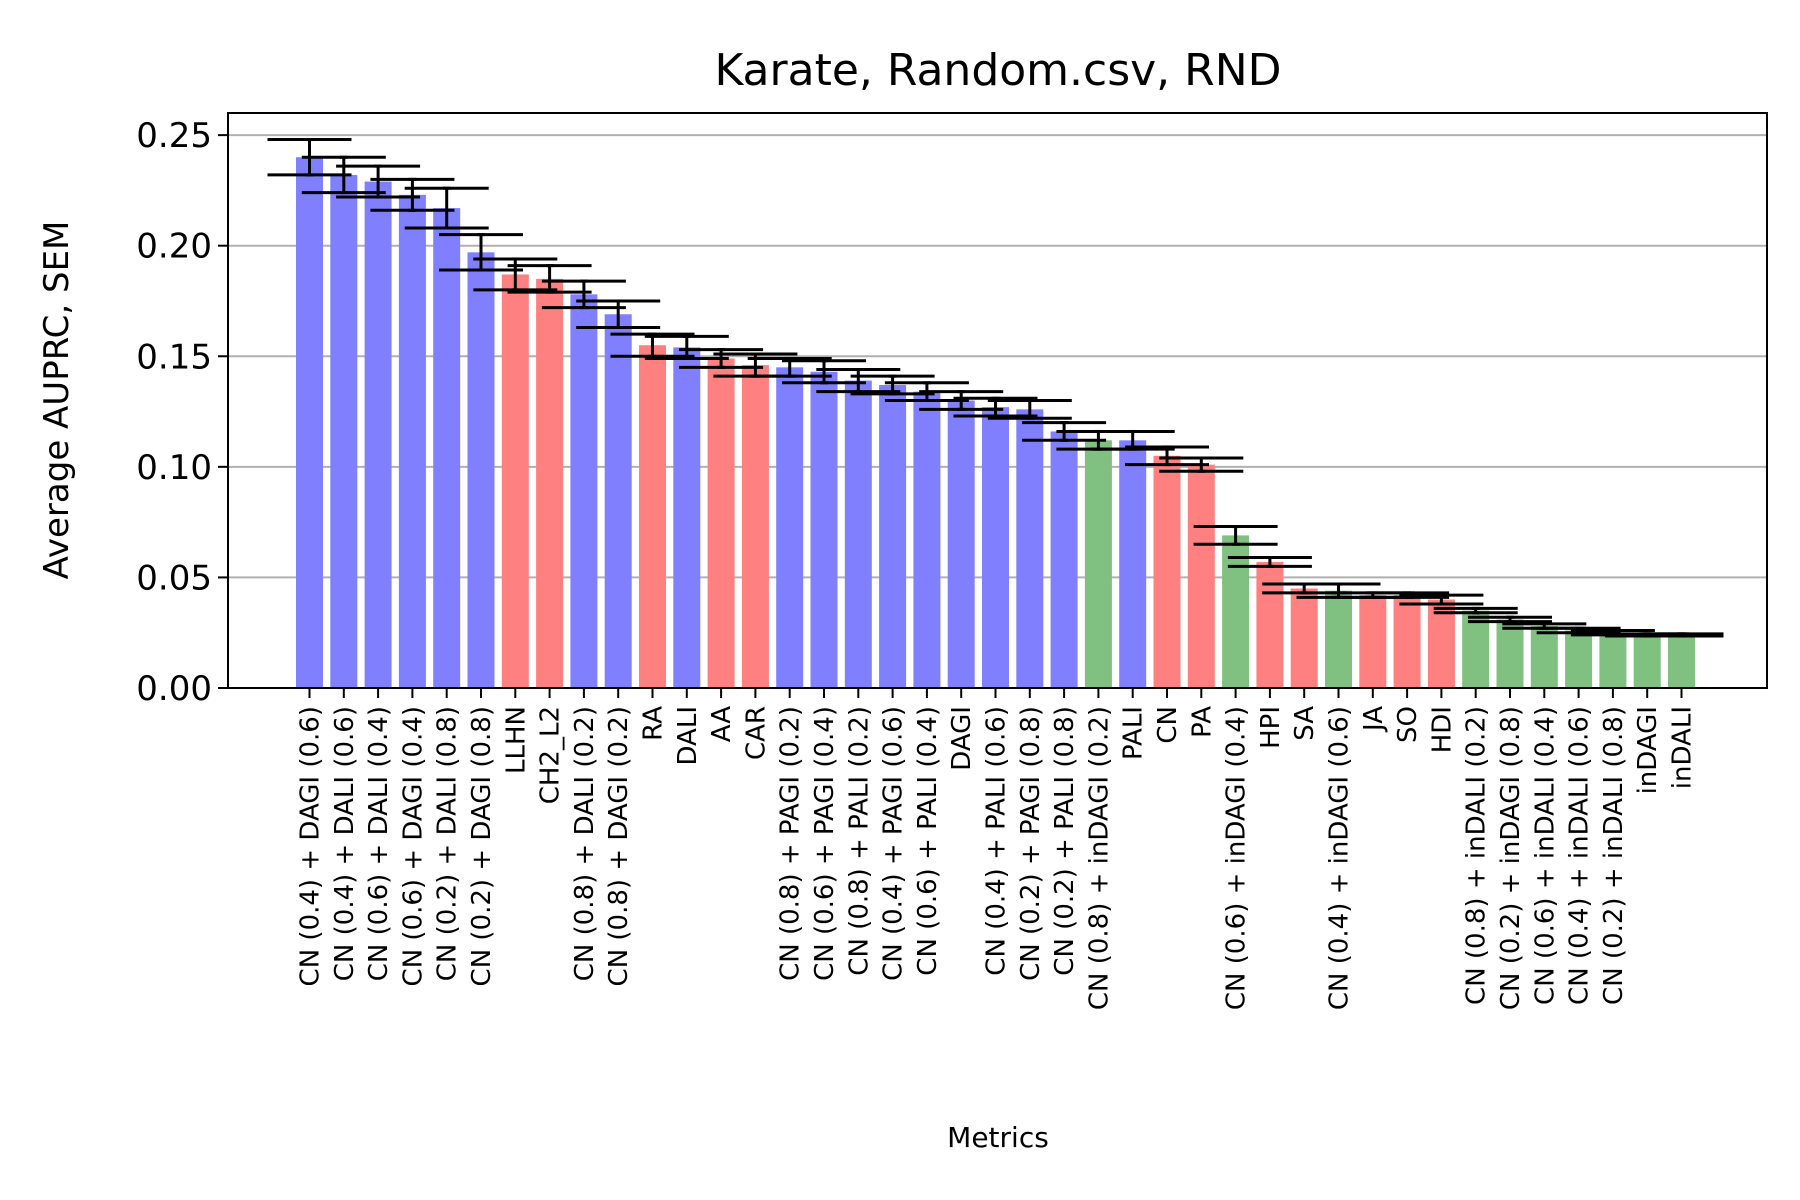 The image size is (1800, 1200). I want to click on x-tick-label: CN (0.2) + DAGI (0.8), so click(482, 846).